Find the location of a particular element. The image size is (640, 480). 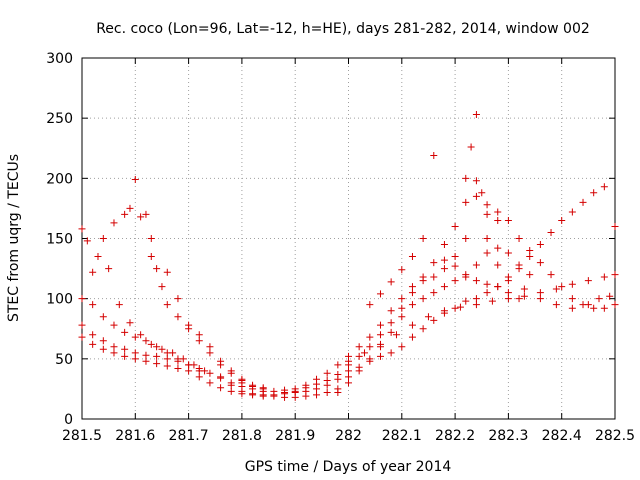

x-tick-label: 282.5 is located at coordinates (615, 436).